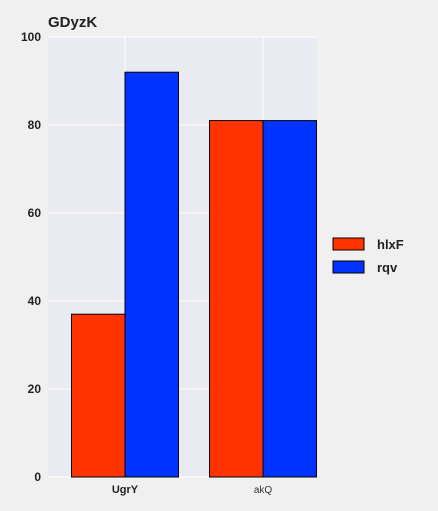 This screenshot has width=438, height=511. What do you see at coordinates (348, 267) in the screenshot?
I see `legend-swatch-rqv` at bounding box center [348, 267].